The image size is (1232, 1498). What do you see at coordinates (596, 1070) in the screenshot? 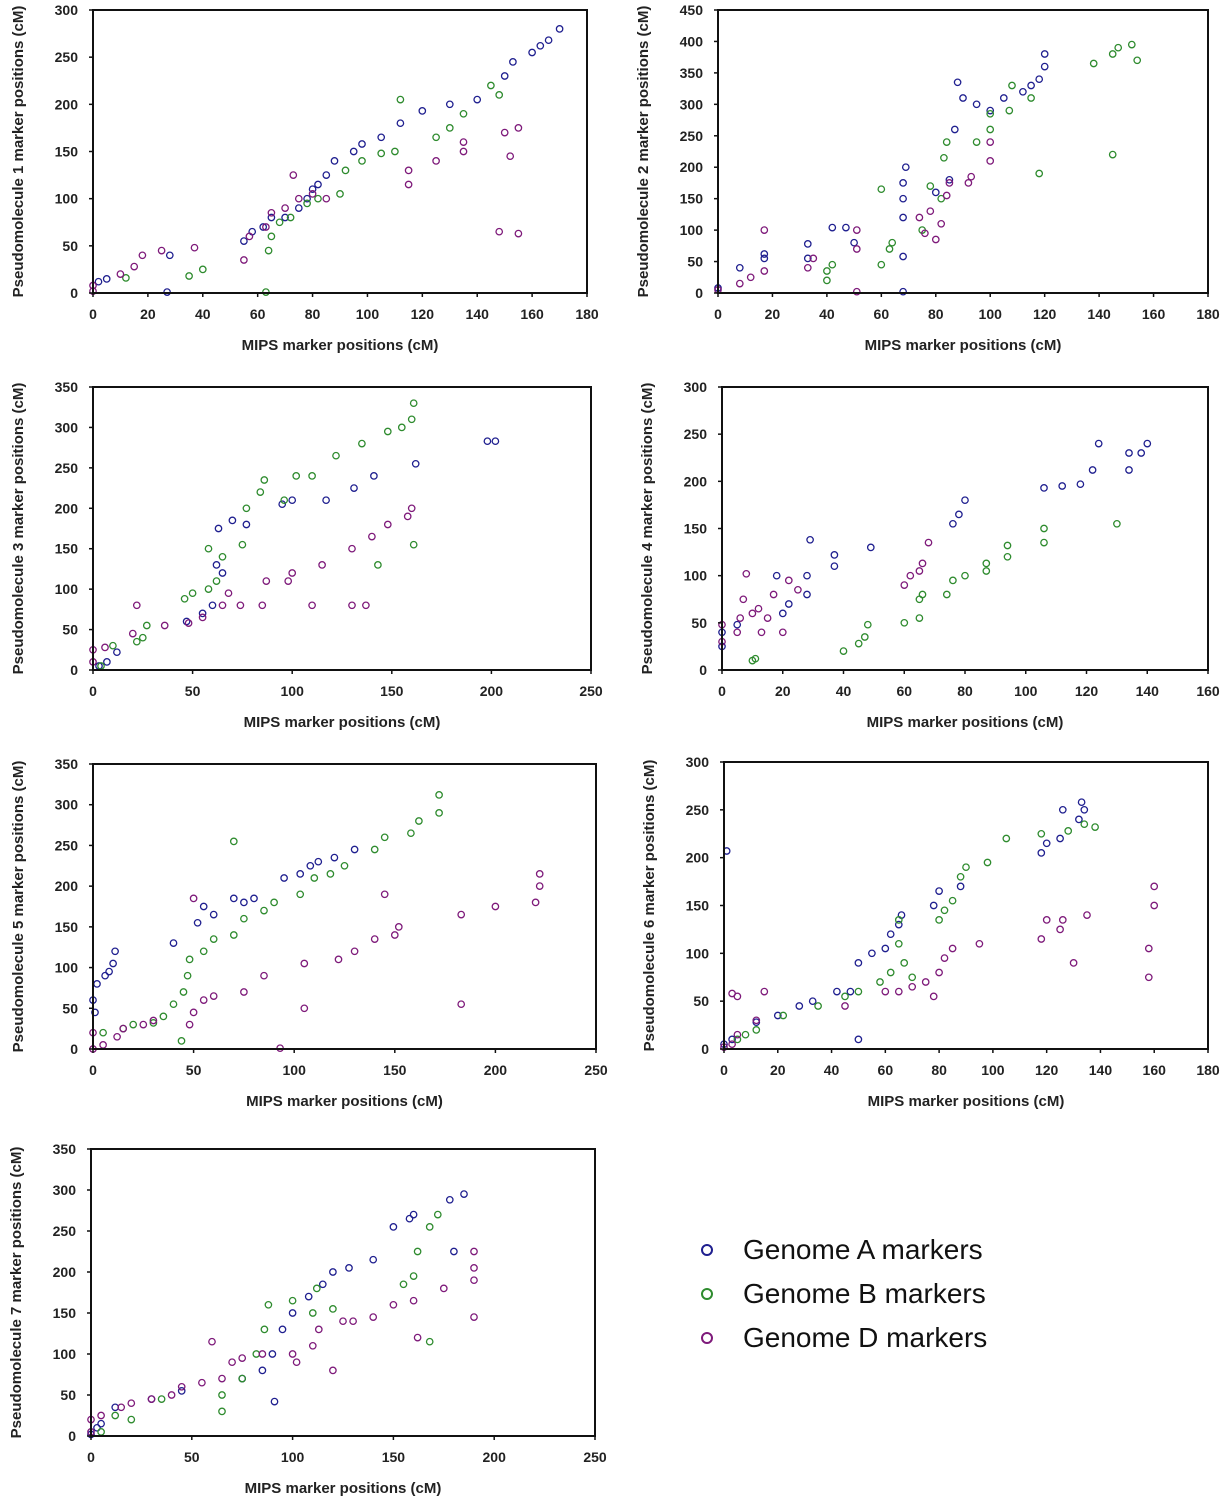
I see `x-tick-label: 250` at bounding box center [596, 1070].